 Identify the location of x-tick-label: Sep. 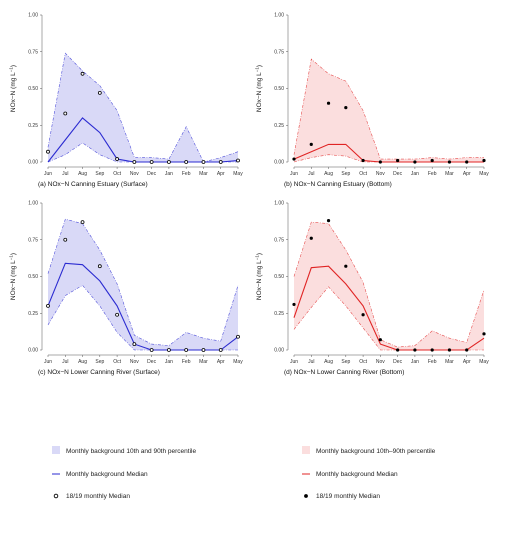
(345, 362).